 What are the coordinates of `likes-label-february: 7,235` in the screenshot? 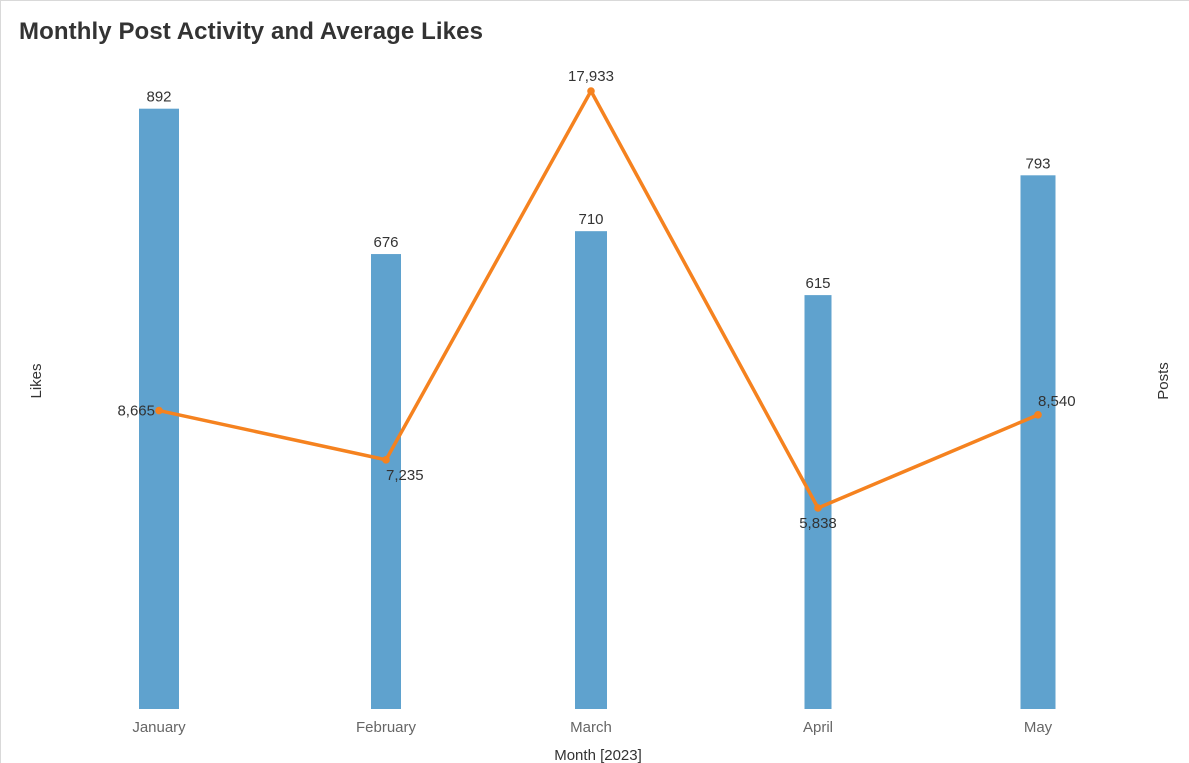 It's located at (405, 475).